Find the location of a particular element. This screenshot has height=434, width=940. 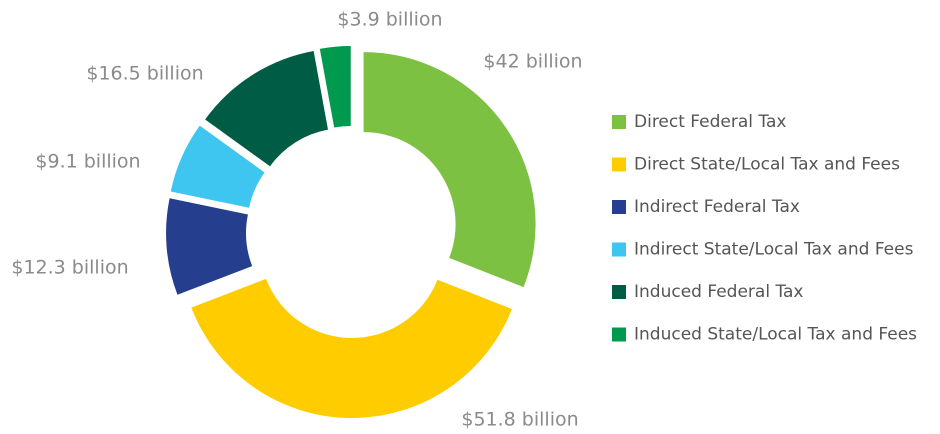

data-label: $42 billion is located at coordinates (532, 62).